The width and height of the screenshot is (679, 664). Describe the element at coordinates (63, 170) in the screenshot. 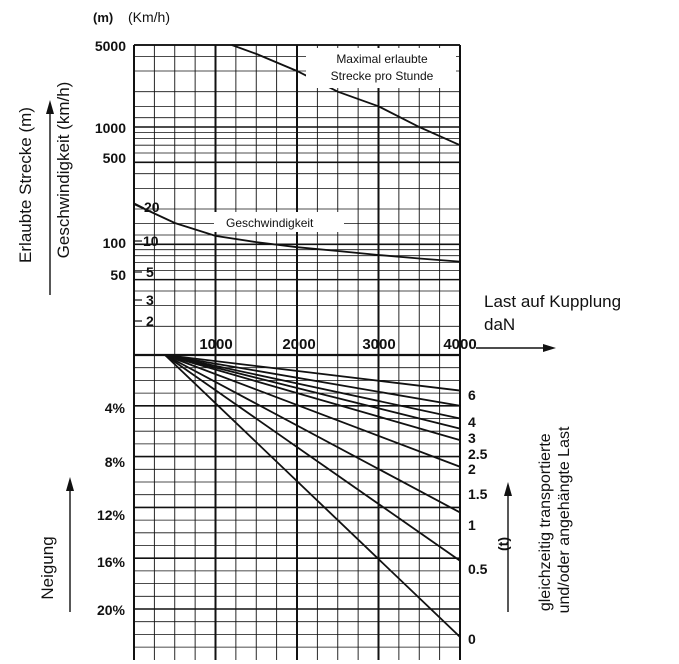

I see `y-axis-label-speed: Geschwindigkeit (km/h)` at that location.